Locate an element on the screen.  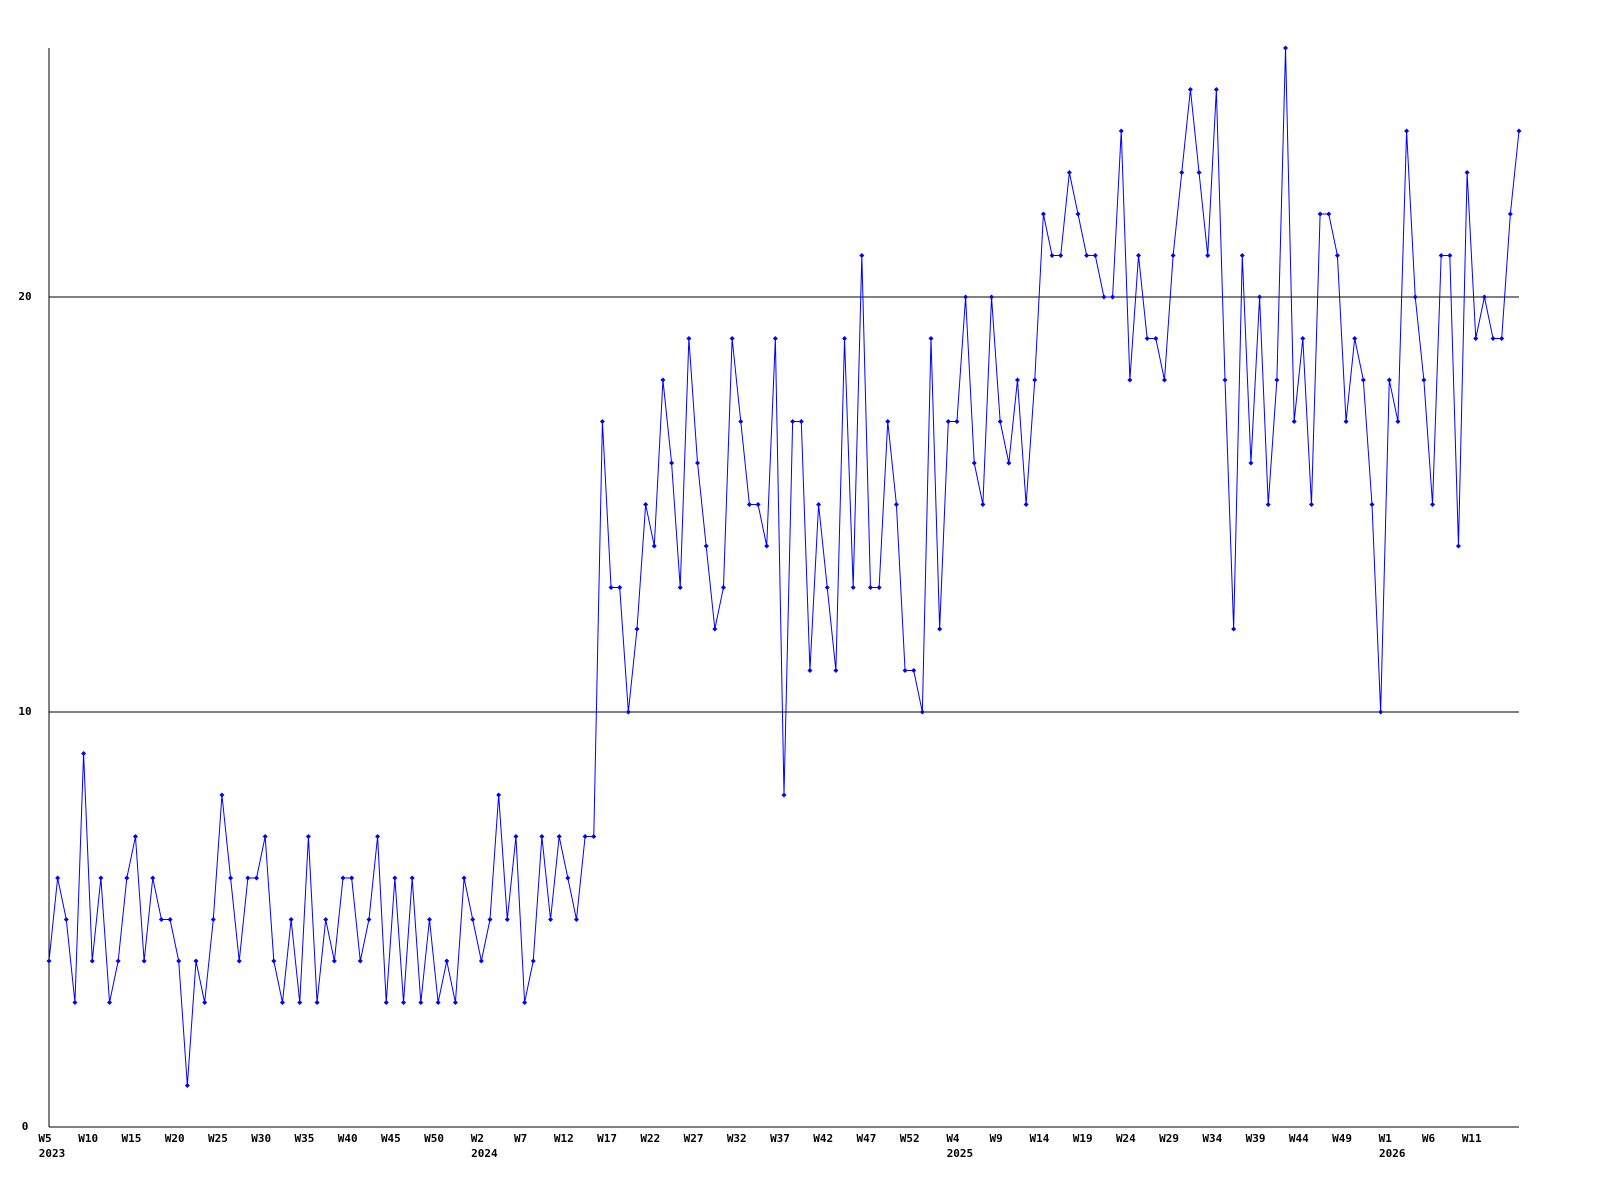
x-tick-label: W34 is located at coordinates (1212, 1138).